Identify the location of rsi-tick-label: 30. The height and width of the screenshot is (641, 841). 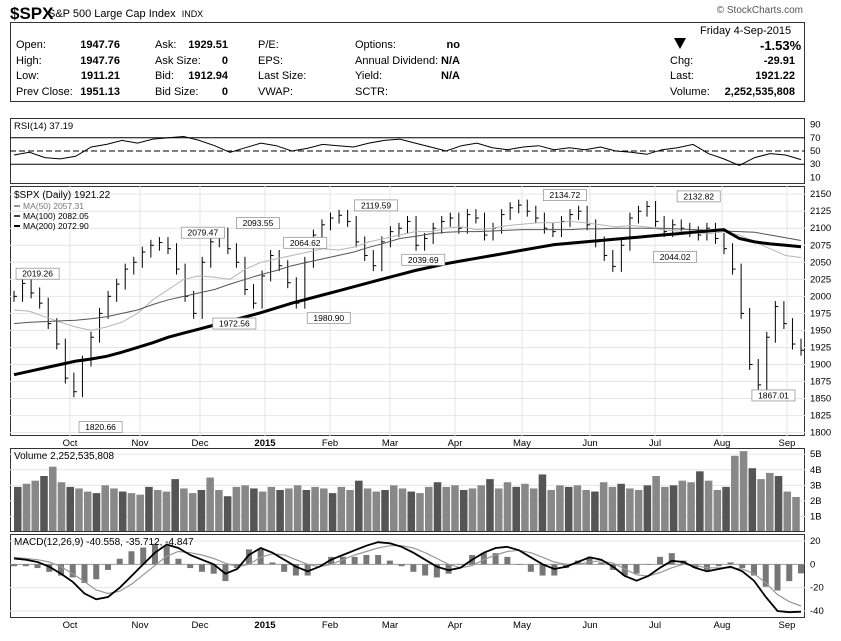
(815, 164).